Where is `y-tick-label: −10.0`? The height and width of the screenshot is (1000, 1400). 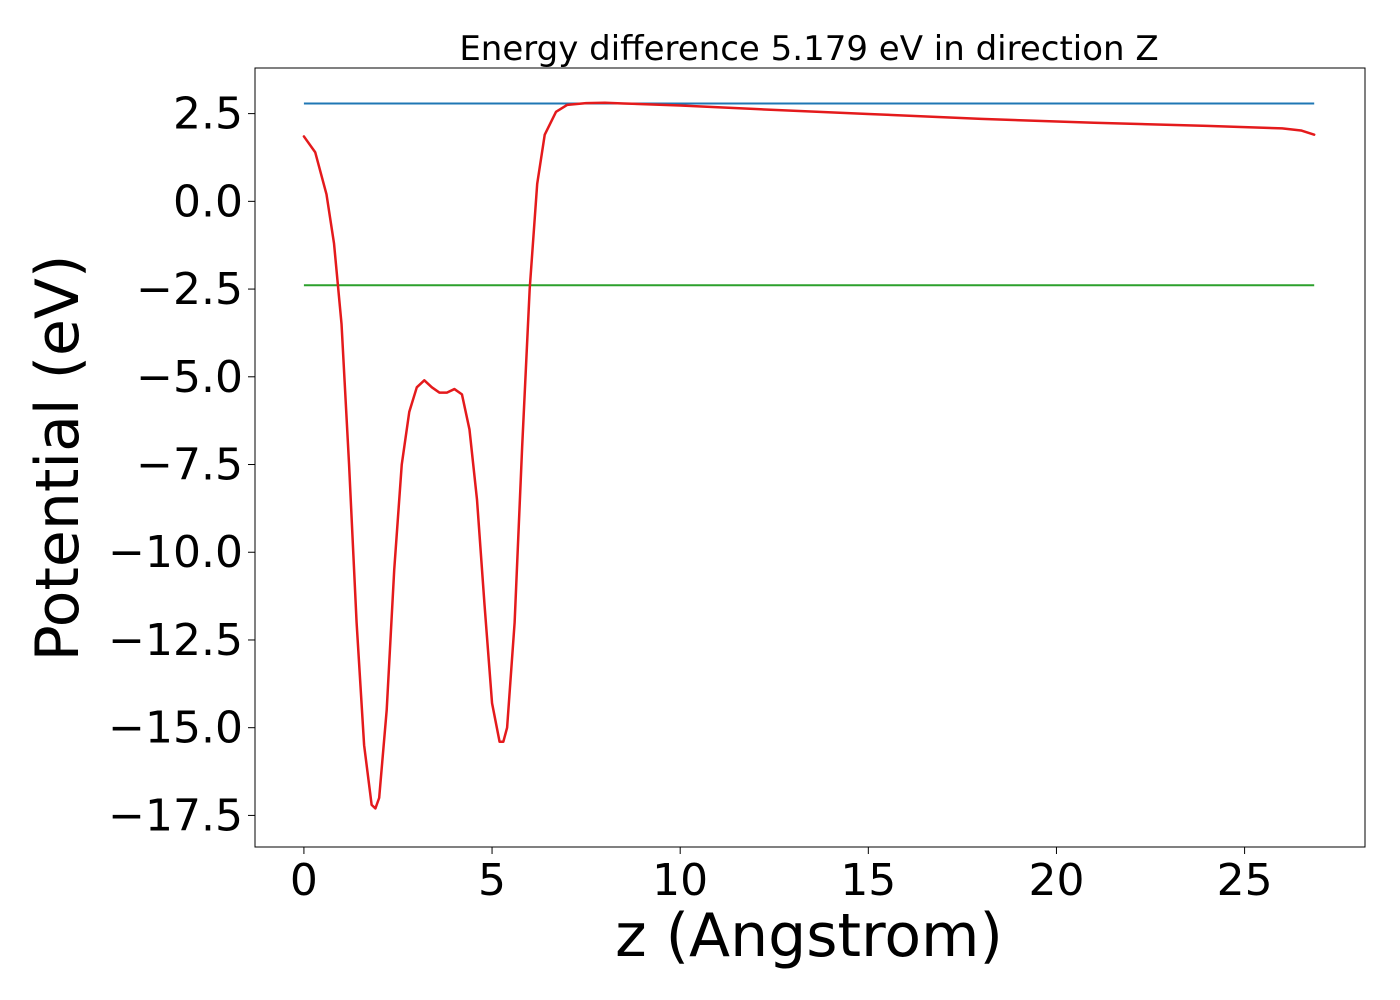
y-tick-label: −10.0 is located at coordinates (175, 552).